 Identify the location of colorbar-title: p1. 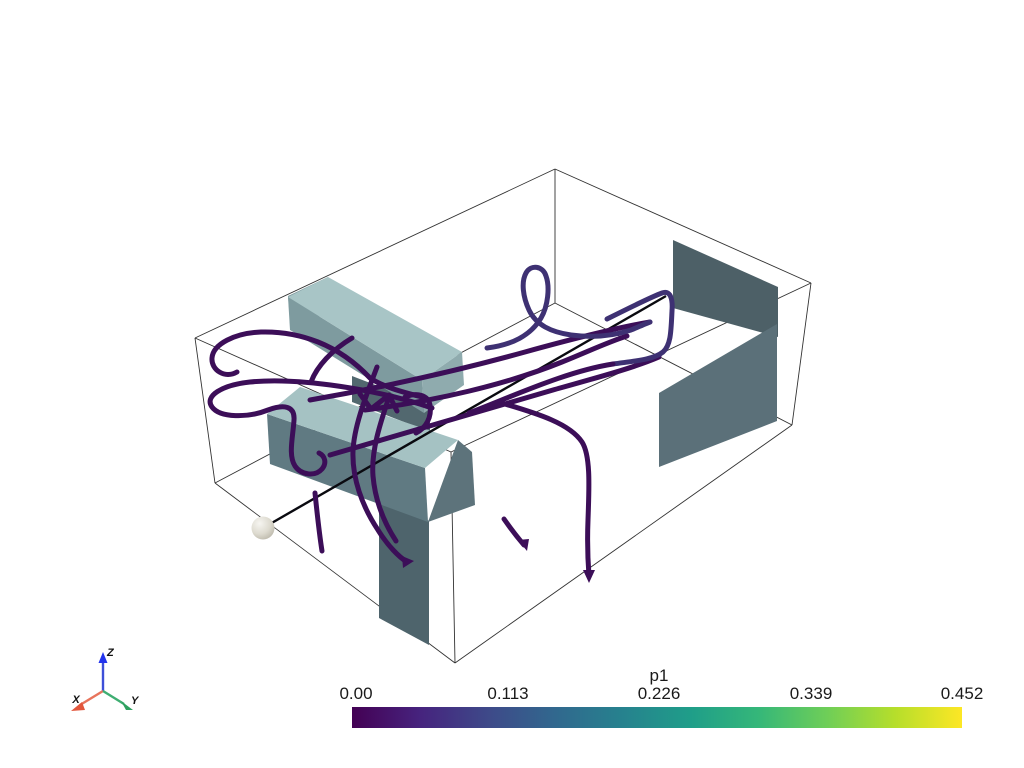
(659, 675).